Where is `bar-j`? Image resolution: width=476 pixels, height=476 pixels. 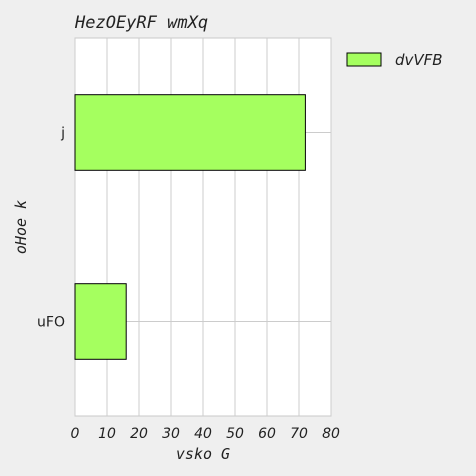 bar-j is located at coordinates (190, 132).